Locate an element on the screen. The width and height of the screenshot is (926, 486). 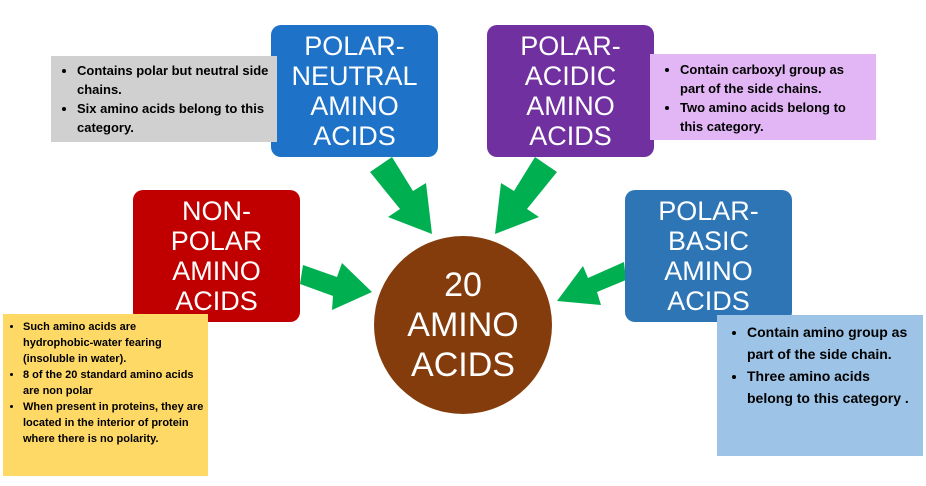
center-line: 20 is located at coordinates (463, 285).